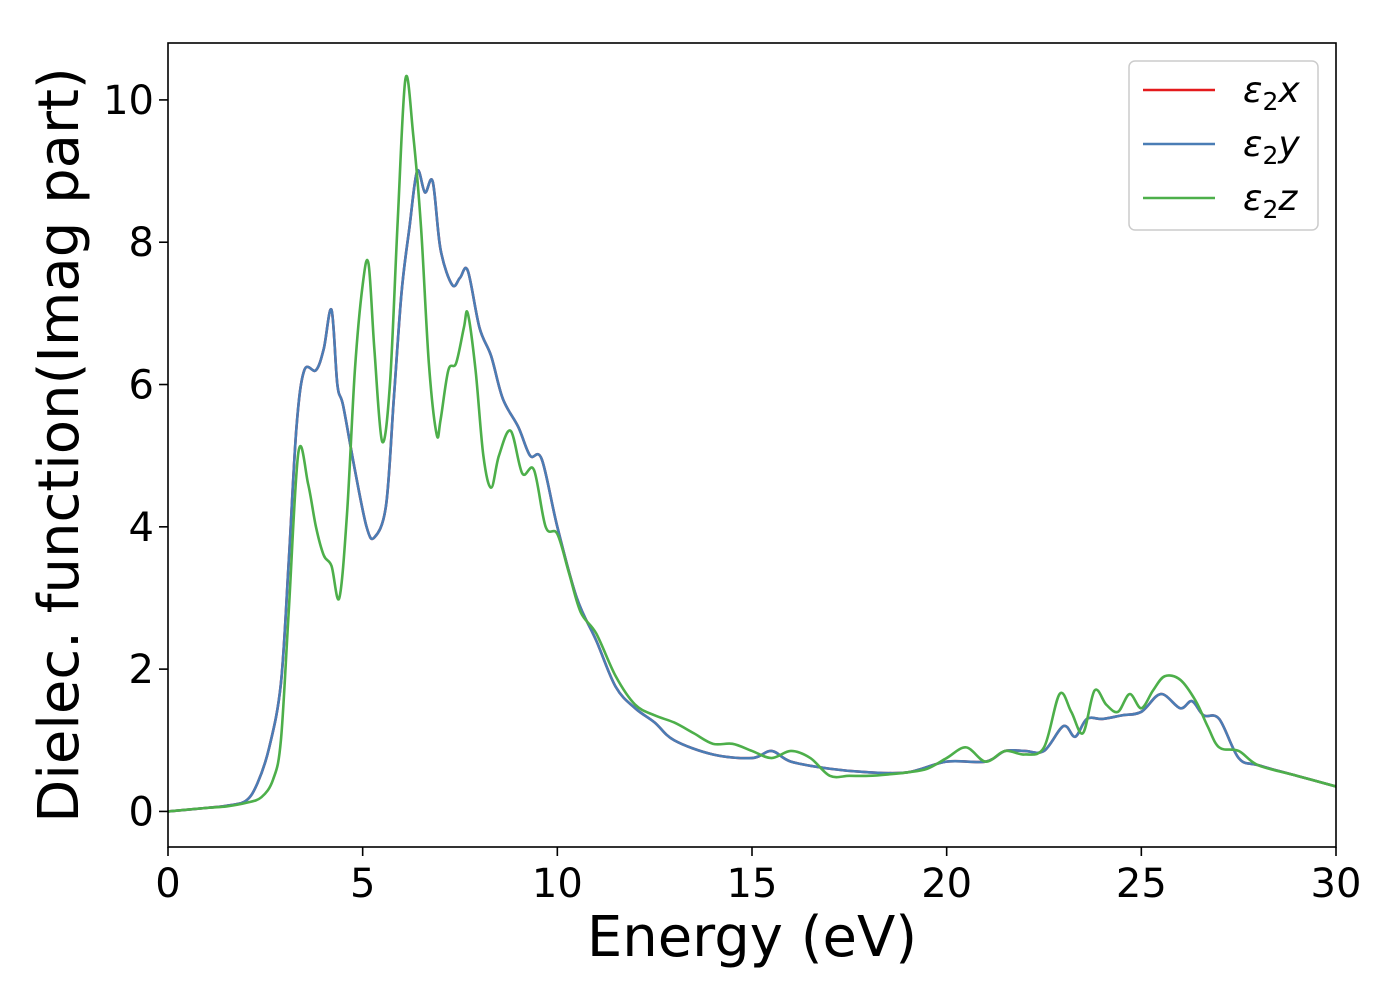  What do you see at coordinates (946, 884) in the screenshot?
I see `x-tick-label: 20` at bounding box center [946, 884].